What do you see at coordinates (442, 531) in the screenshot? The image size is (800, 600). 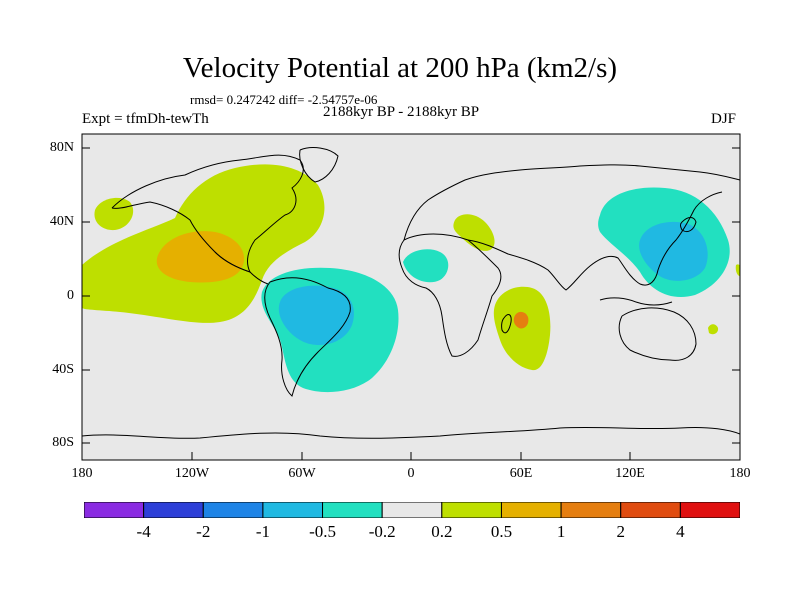 I see `colorbar-label-5: 0.2` at bounding box center [442, 531].